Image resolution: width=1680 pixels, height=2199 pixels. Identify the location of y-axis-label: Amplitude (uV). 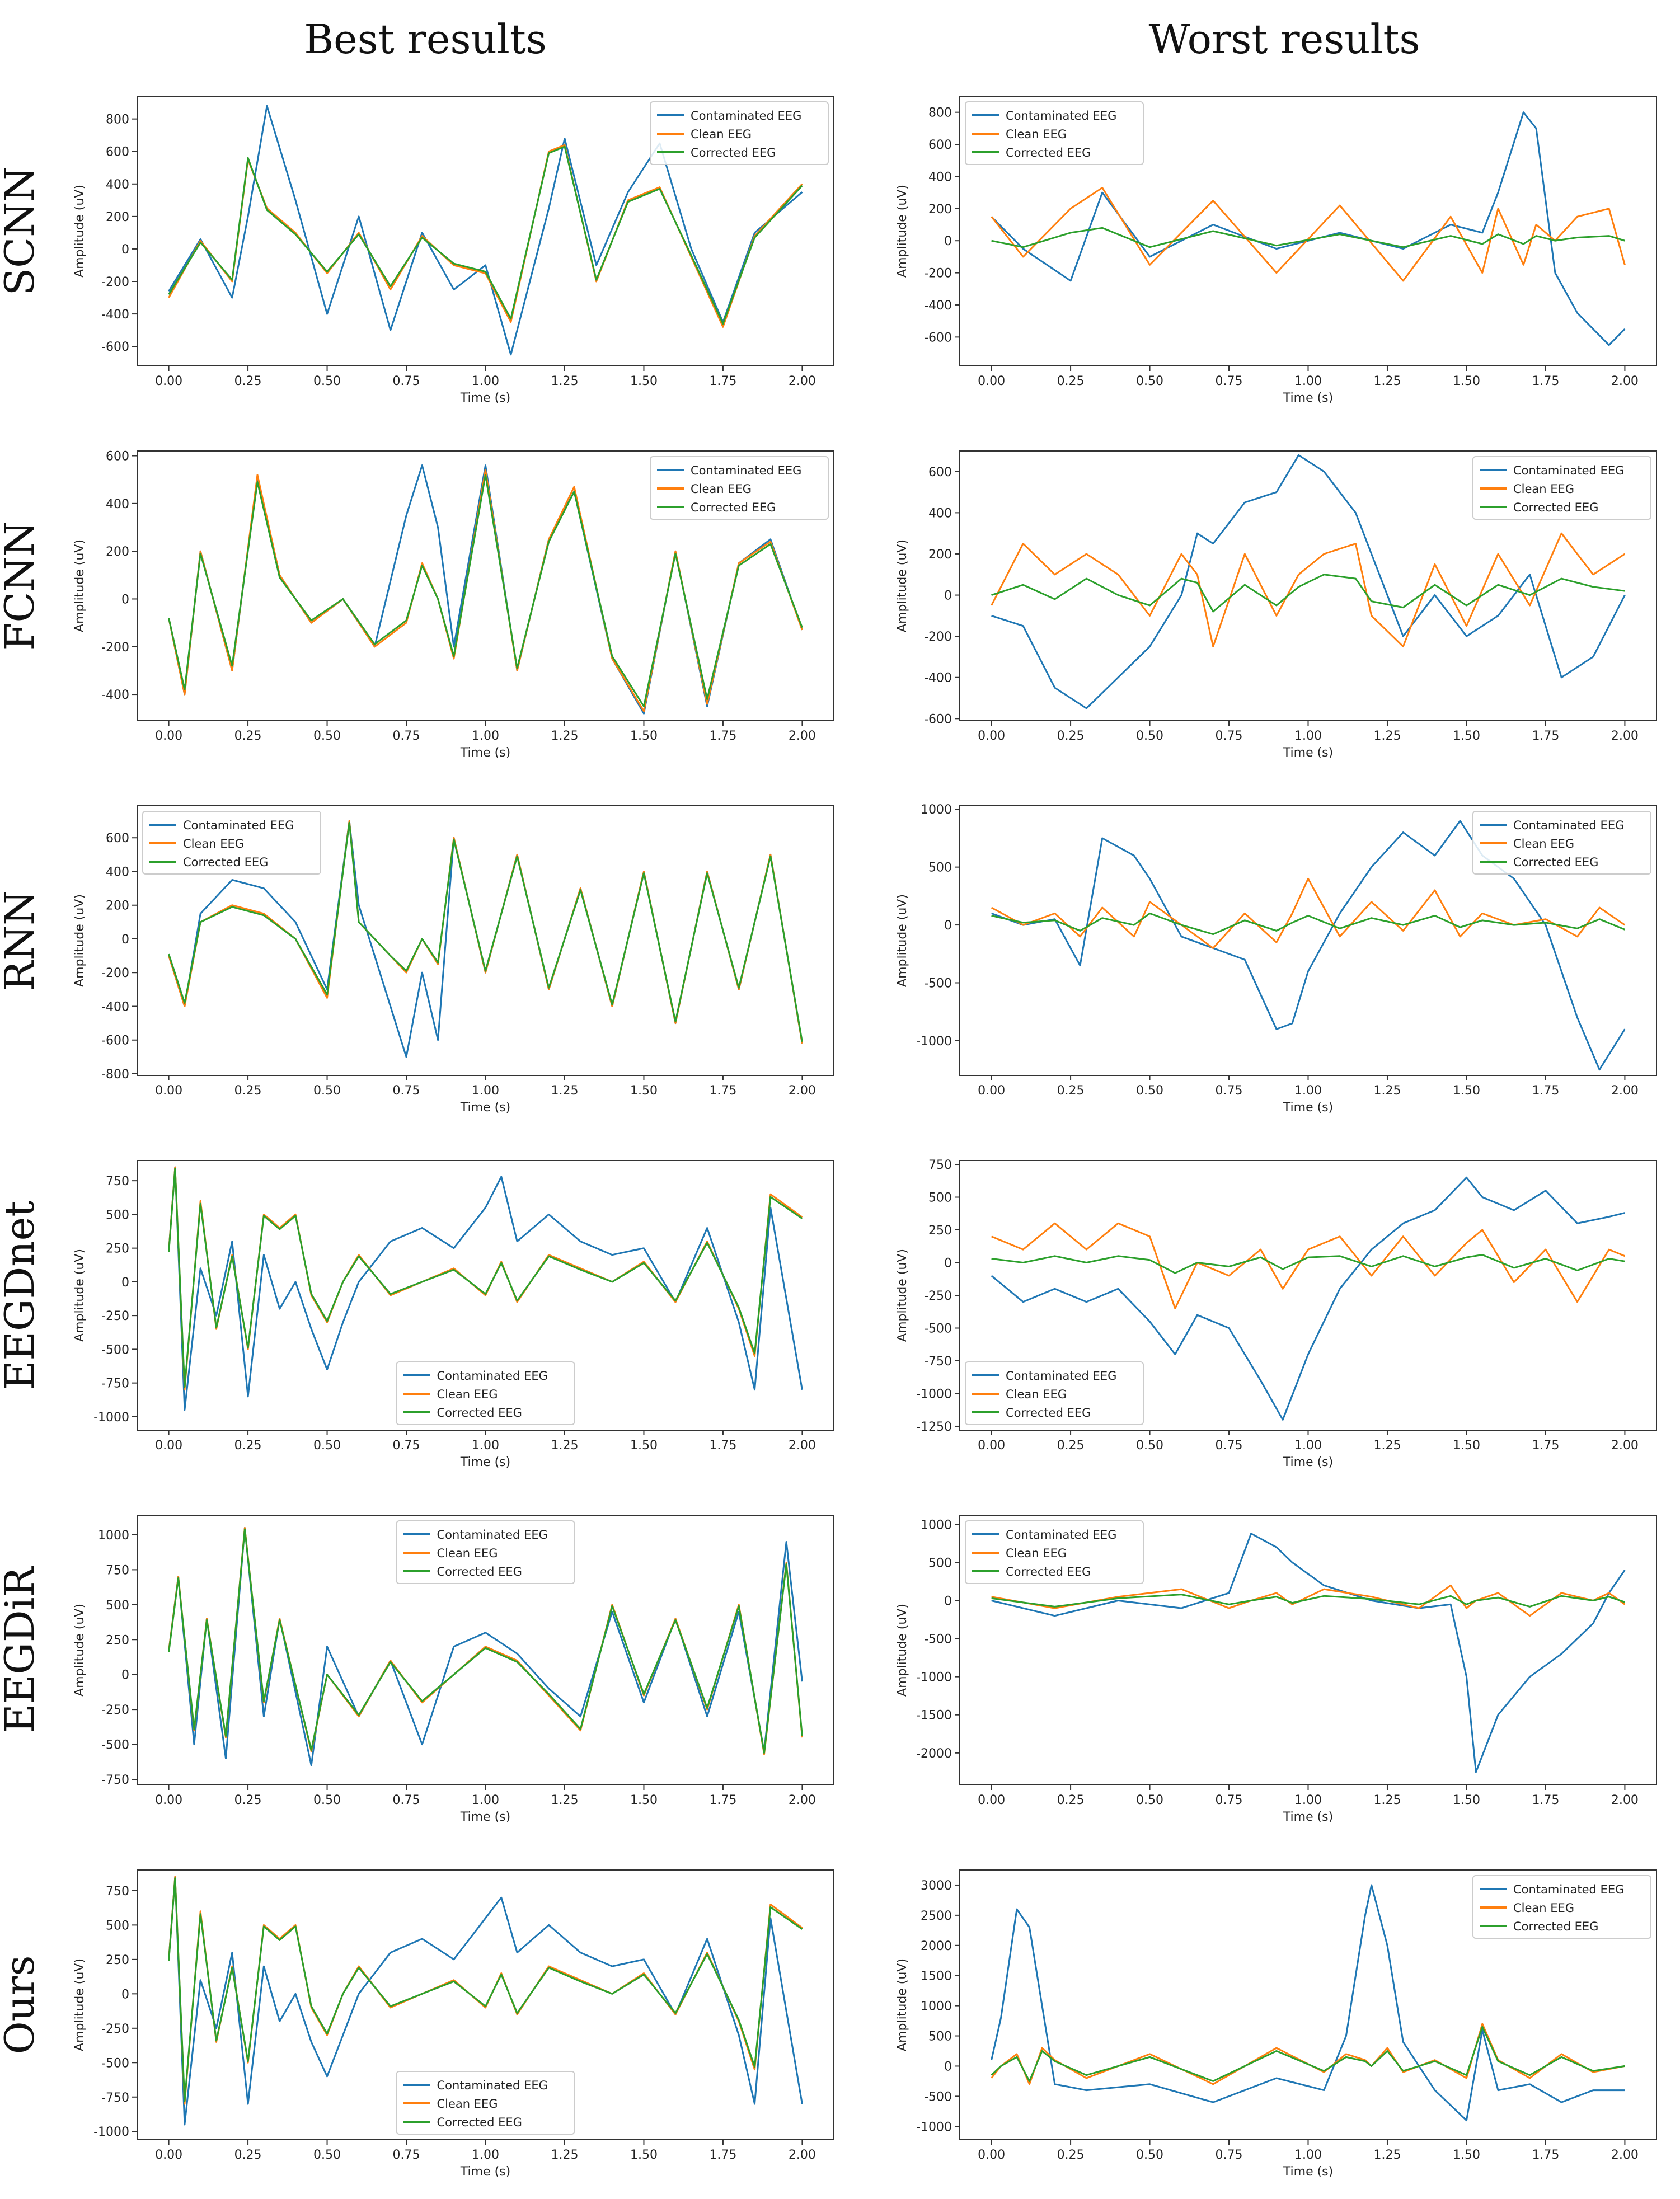
(80, 1650).